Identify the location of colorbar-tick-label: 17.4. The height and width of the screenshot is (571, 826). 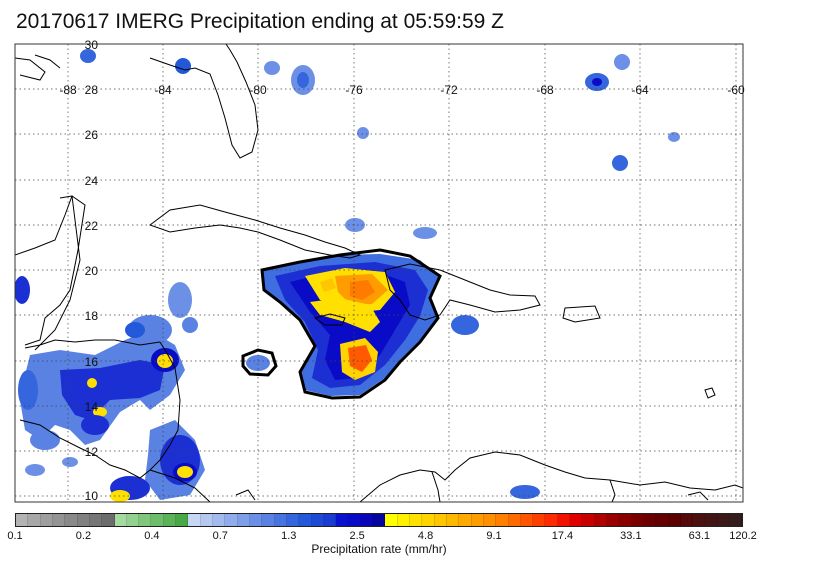
(562, 536).